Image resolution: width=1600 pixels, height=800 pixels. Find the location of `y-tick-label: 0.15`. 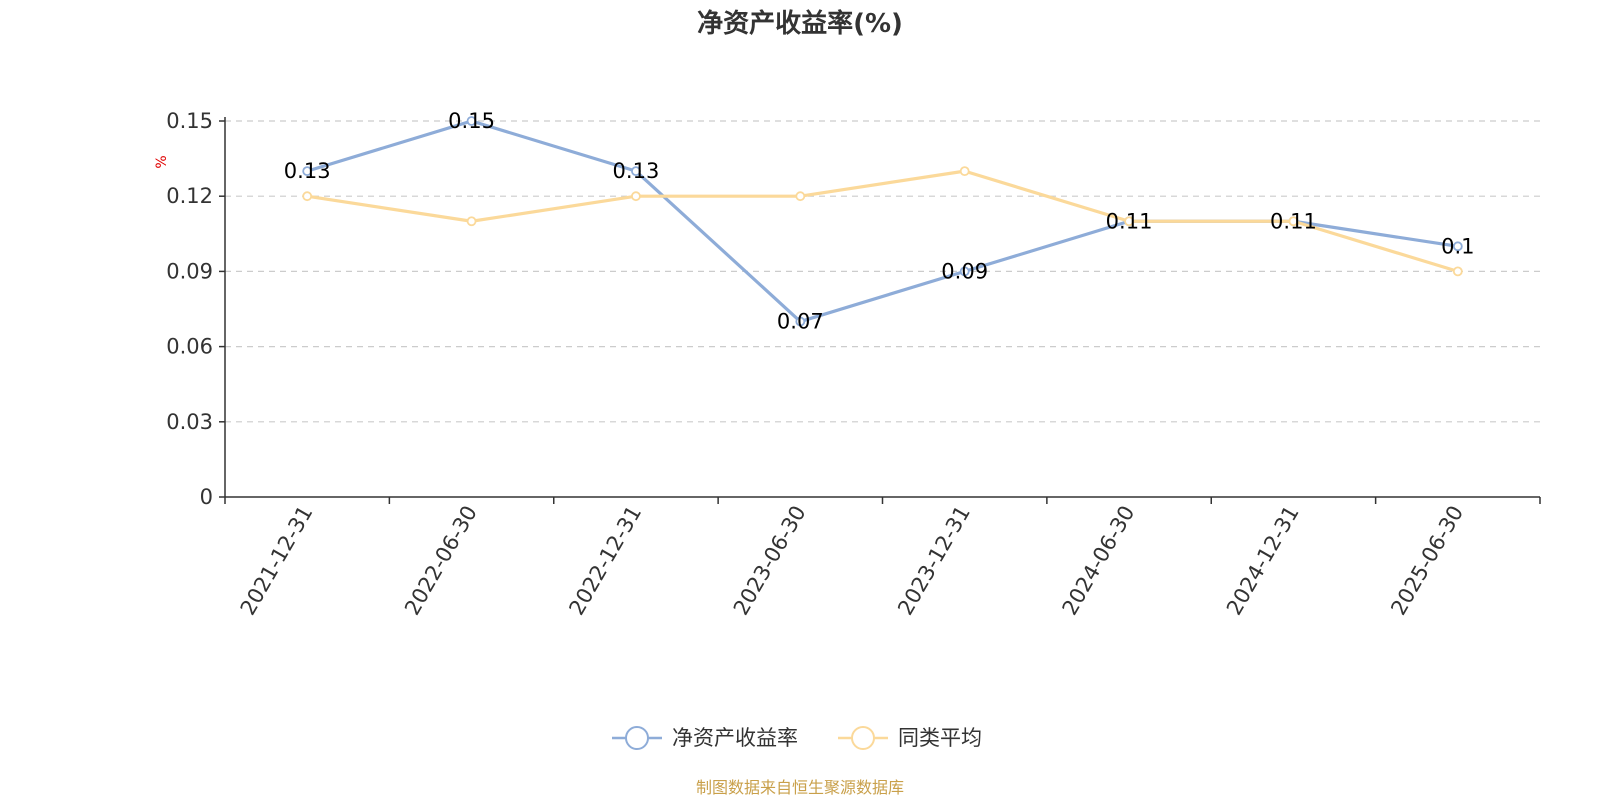

y-tick-label: 0.15 is located at coordinates (189, 121).